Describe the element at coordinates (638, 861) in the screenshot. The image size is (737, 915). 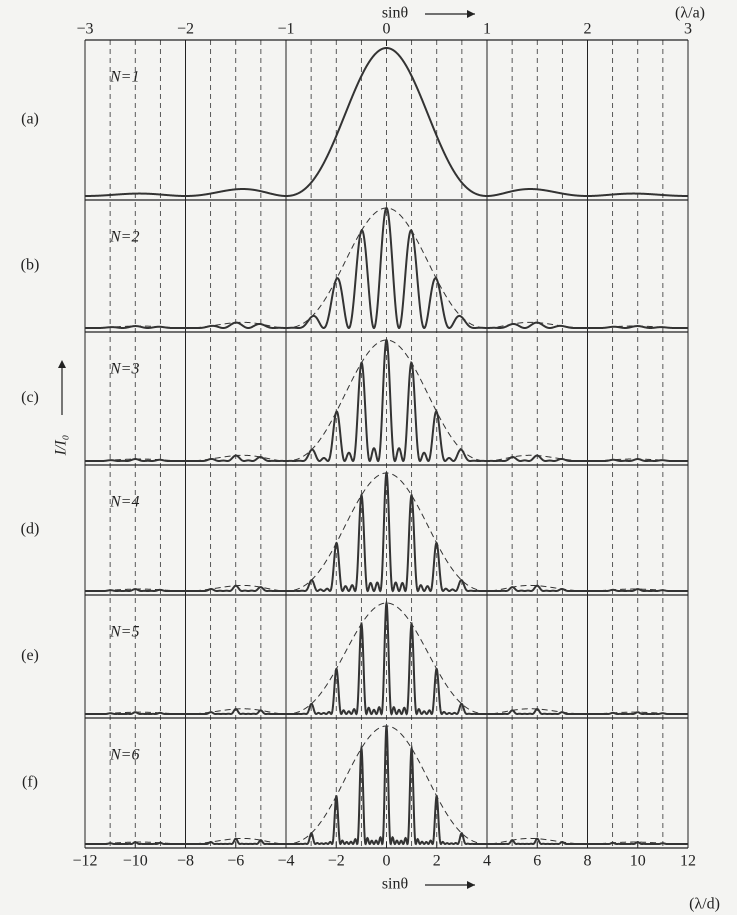
I see `bottom-tick-label: 10` at that location.